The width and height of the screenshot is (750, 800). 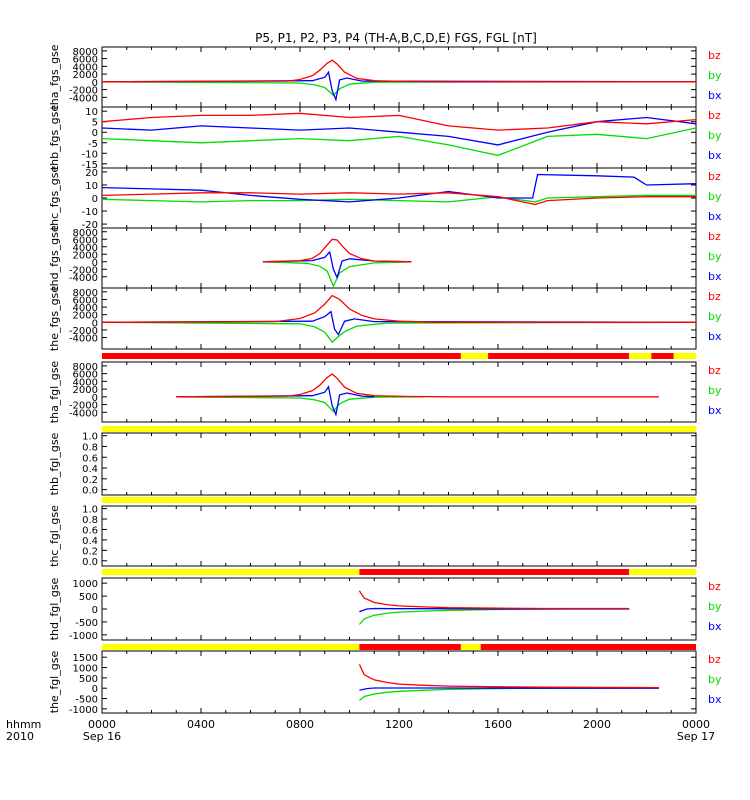 I want to click on ytick-label-7-3: 0.6, so click(x=90, y=530).